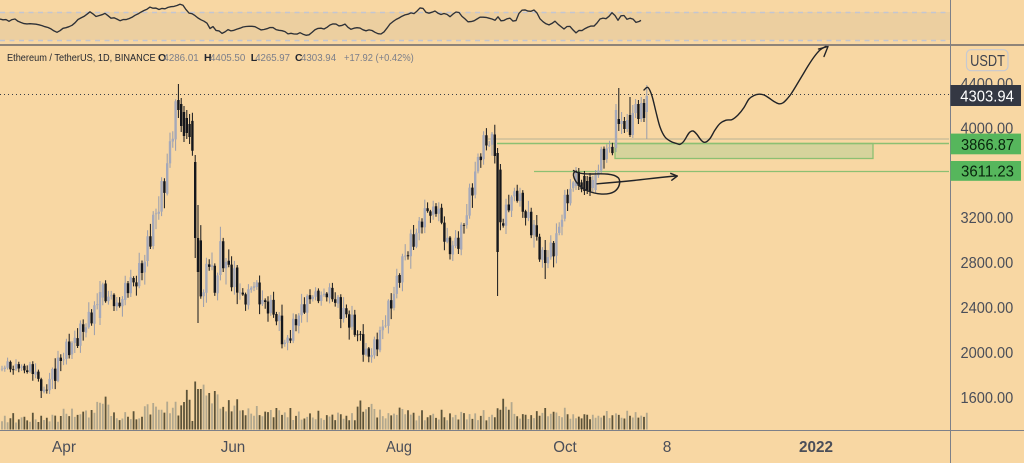 This screenshot has width=1024, height=463. What do you see at coordinates (565, 447) in the screenshot?
I see `svg-text: Oct` at bounding box center [565, 447].